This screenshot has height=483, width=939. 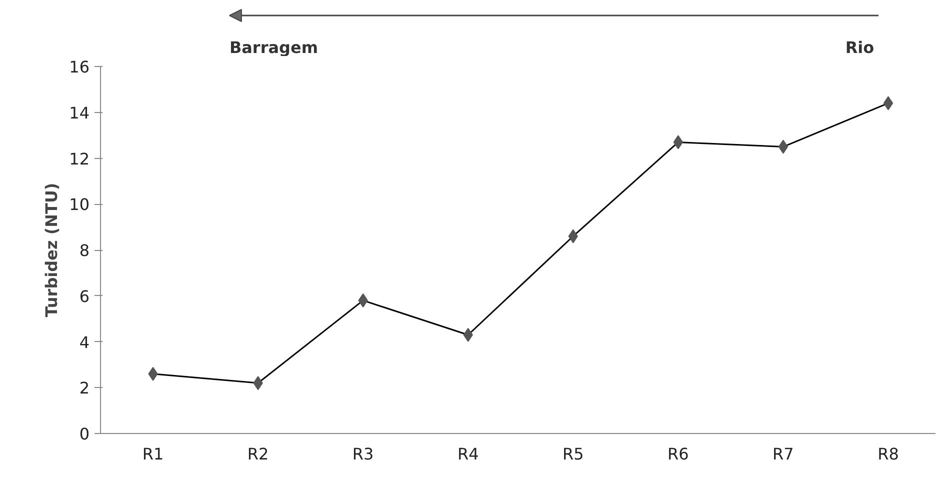 I want to click on text: Rio, so click(x=859, y=47).